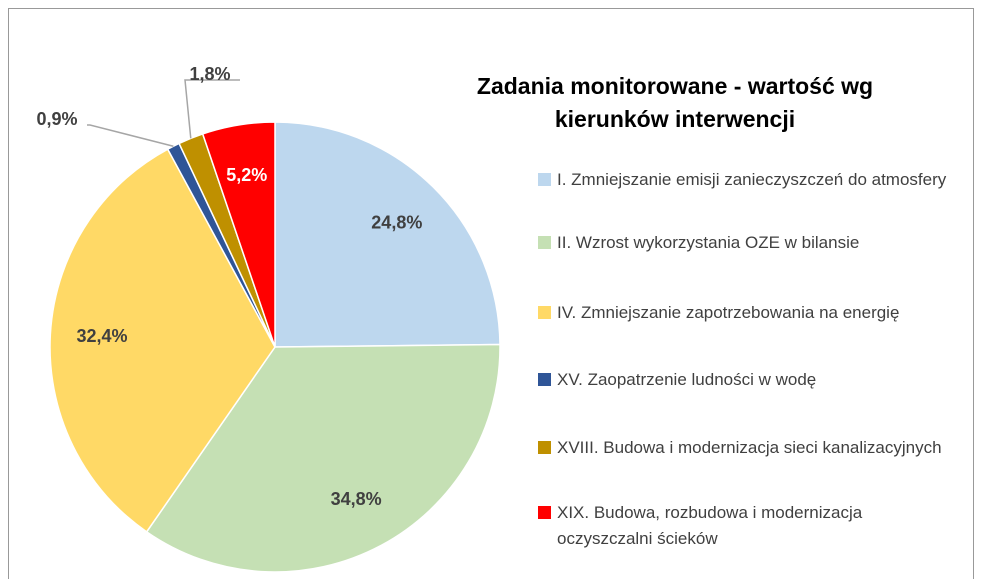 This screenshot has height=579, width=986. Describe the element at coordinates (56, 119) in the screenshot. I see `data-label: 0,9%` at that location.